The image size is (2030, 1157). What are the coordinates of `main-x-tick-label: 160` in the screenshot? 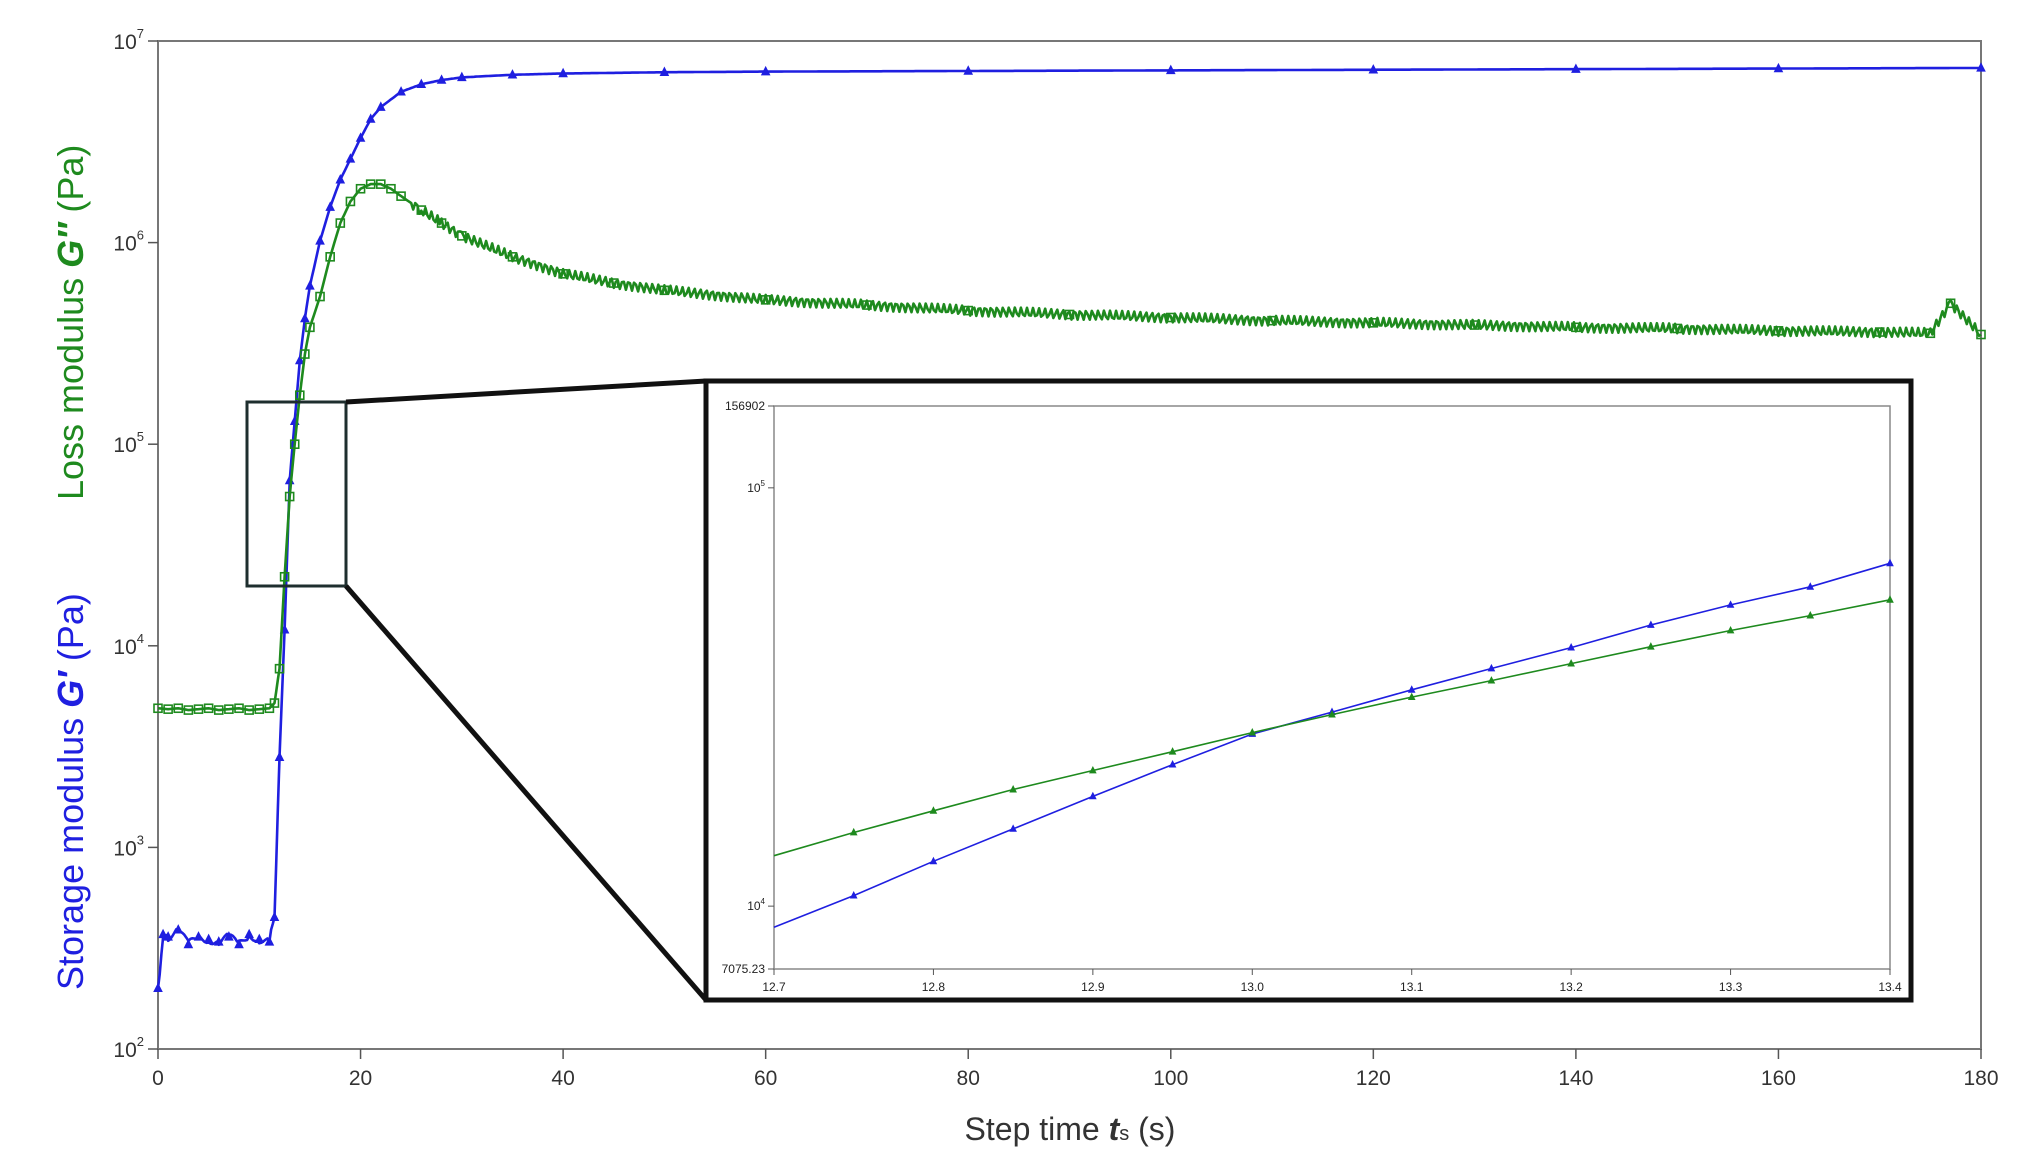 It's located at (1778, 1078).